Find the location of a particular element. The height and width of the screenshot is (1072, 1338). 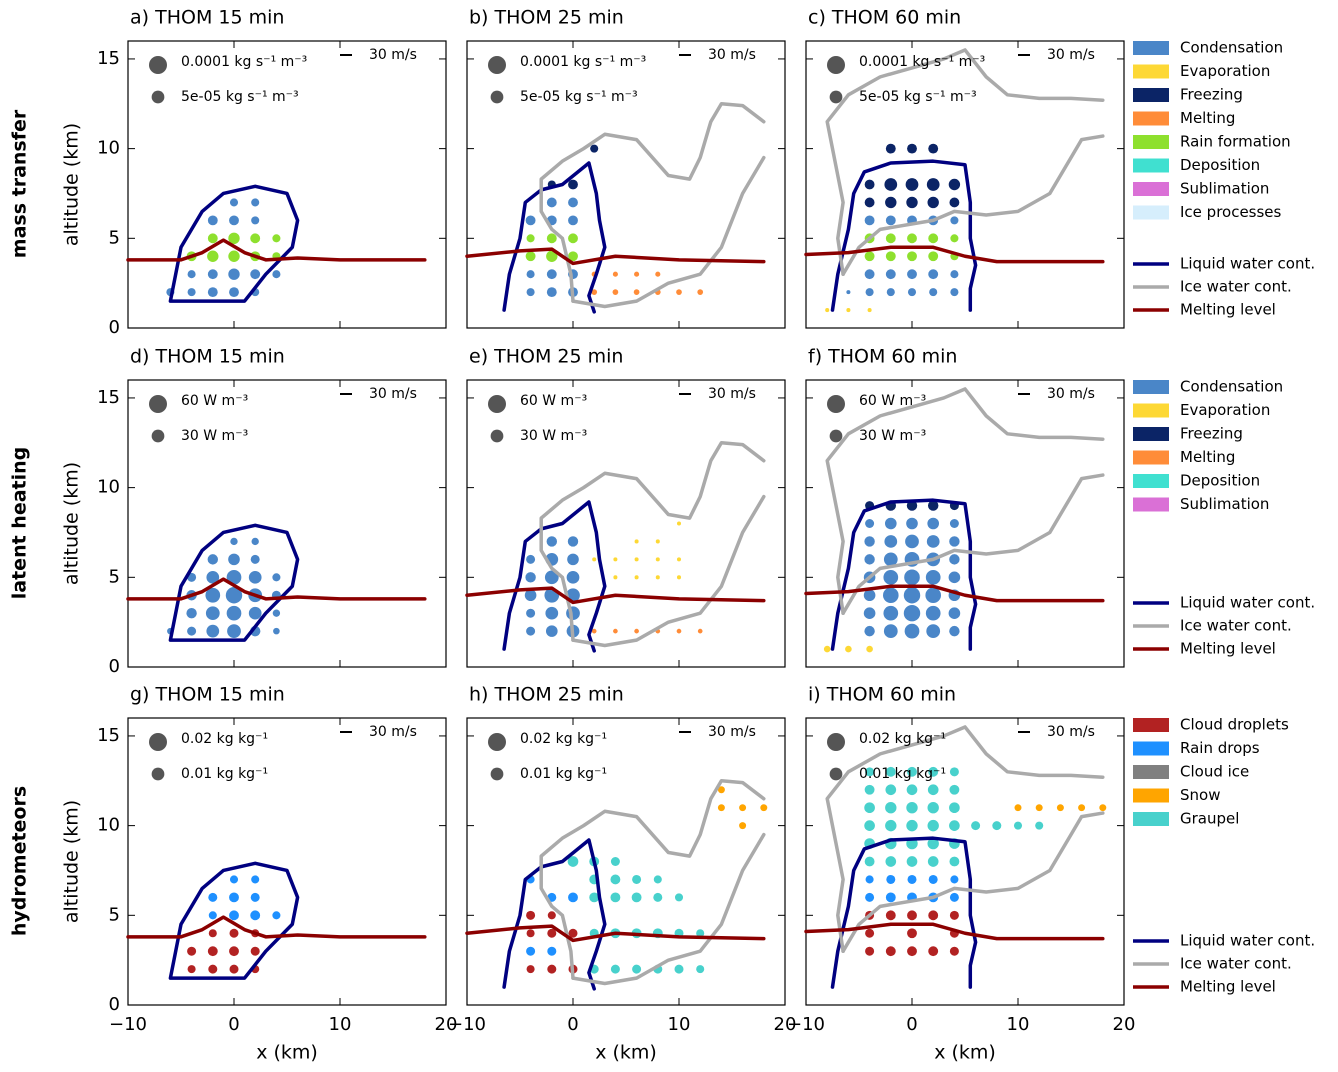

legend-label: Rain formation is located at coordinates (1235, 142).